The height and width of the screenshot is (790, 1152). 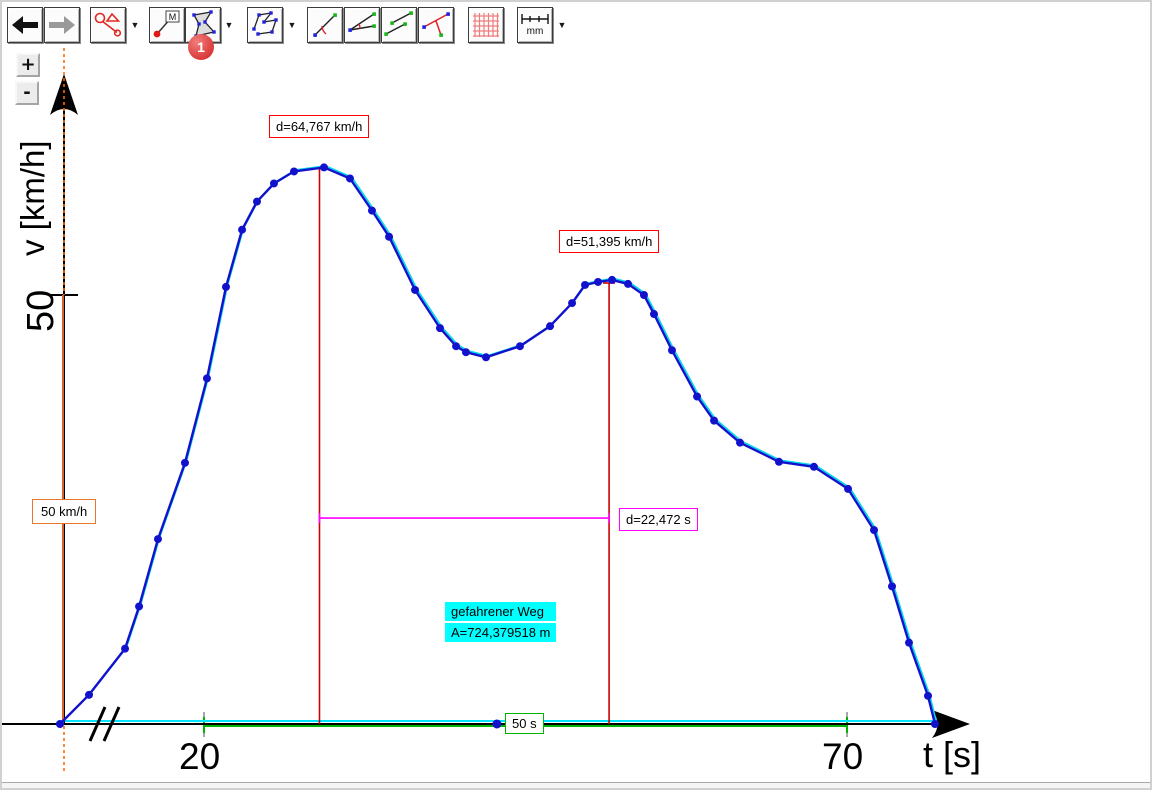 I want to click on parallel-lines-button, so click(x=399, y=25).